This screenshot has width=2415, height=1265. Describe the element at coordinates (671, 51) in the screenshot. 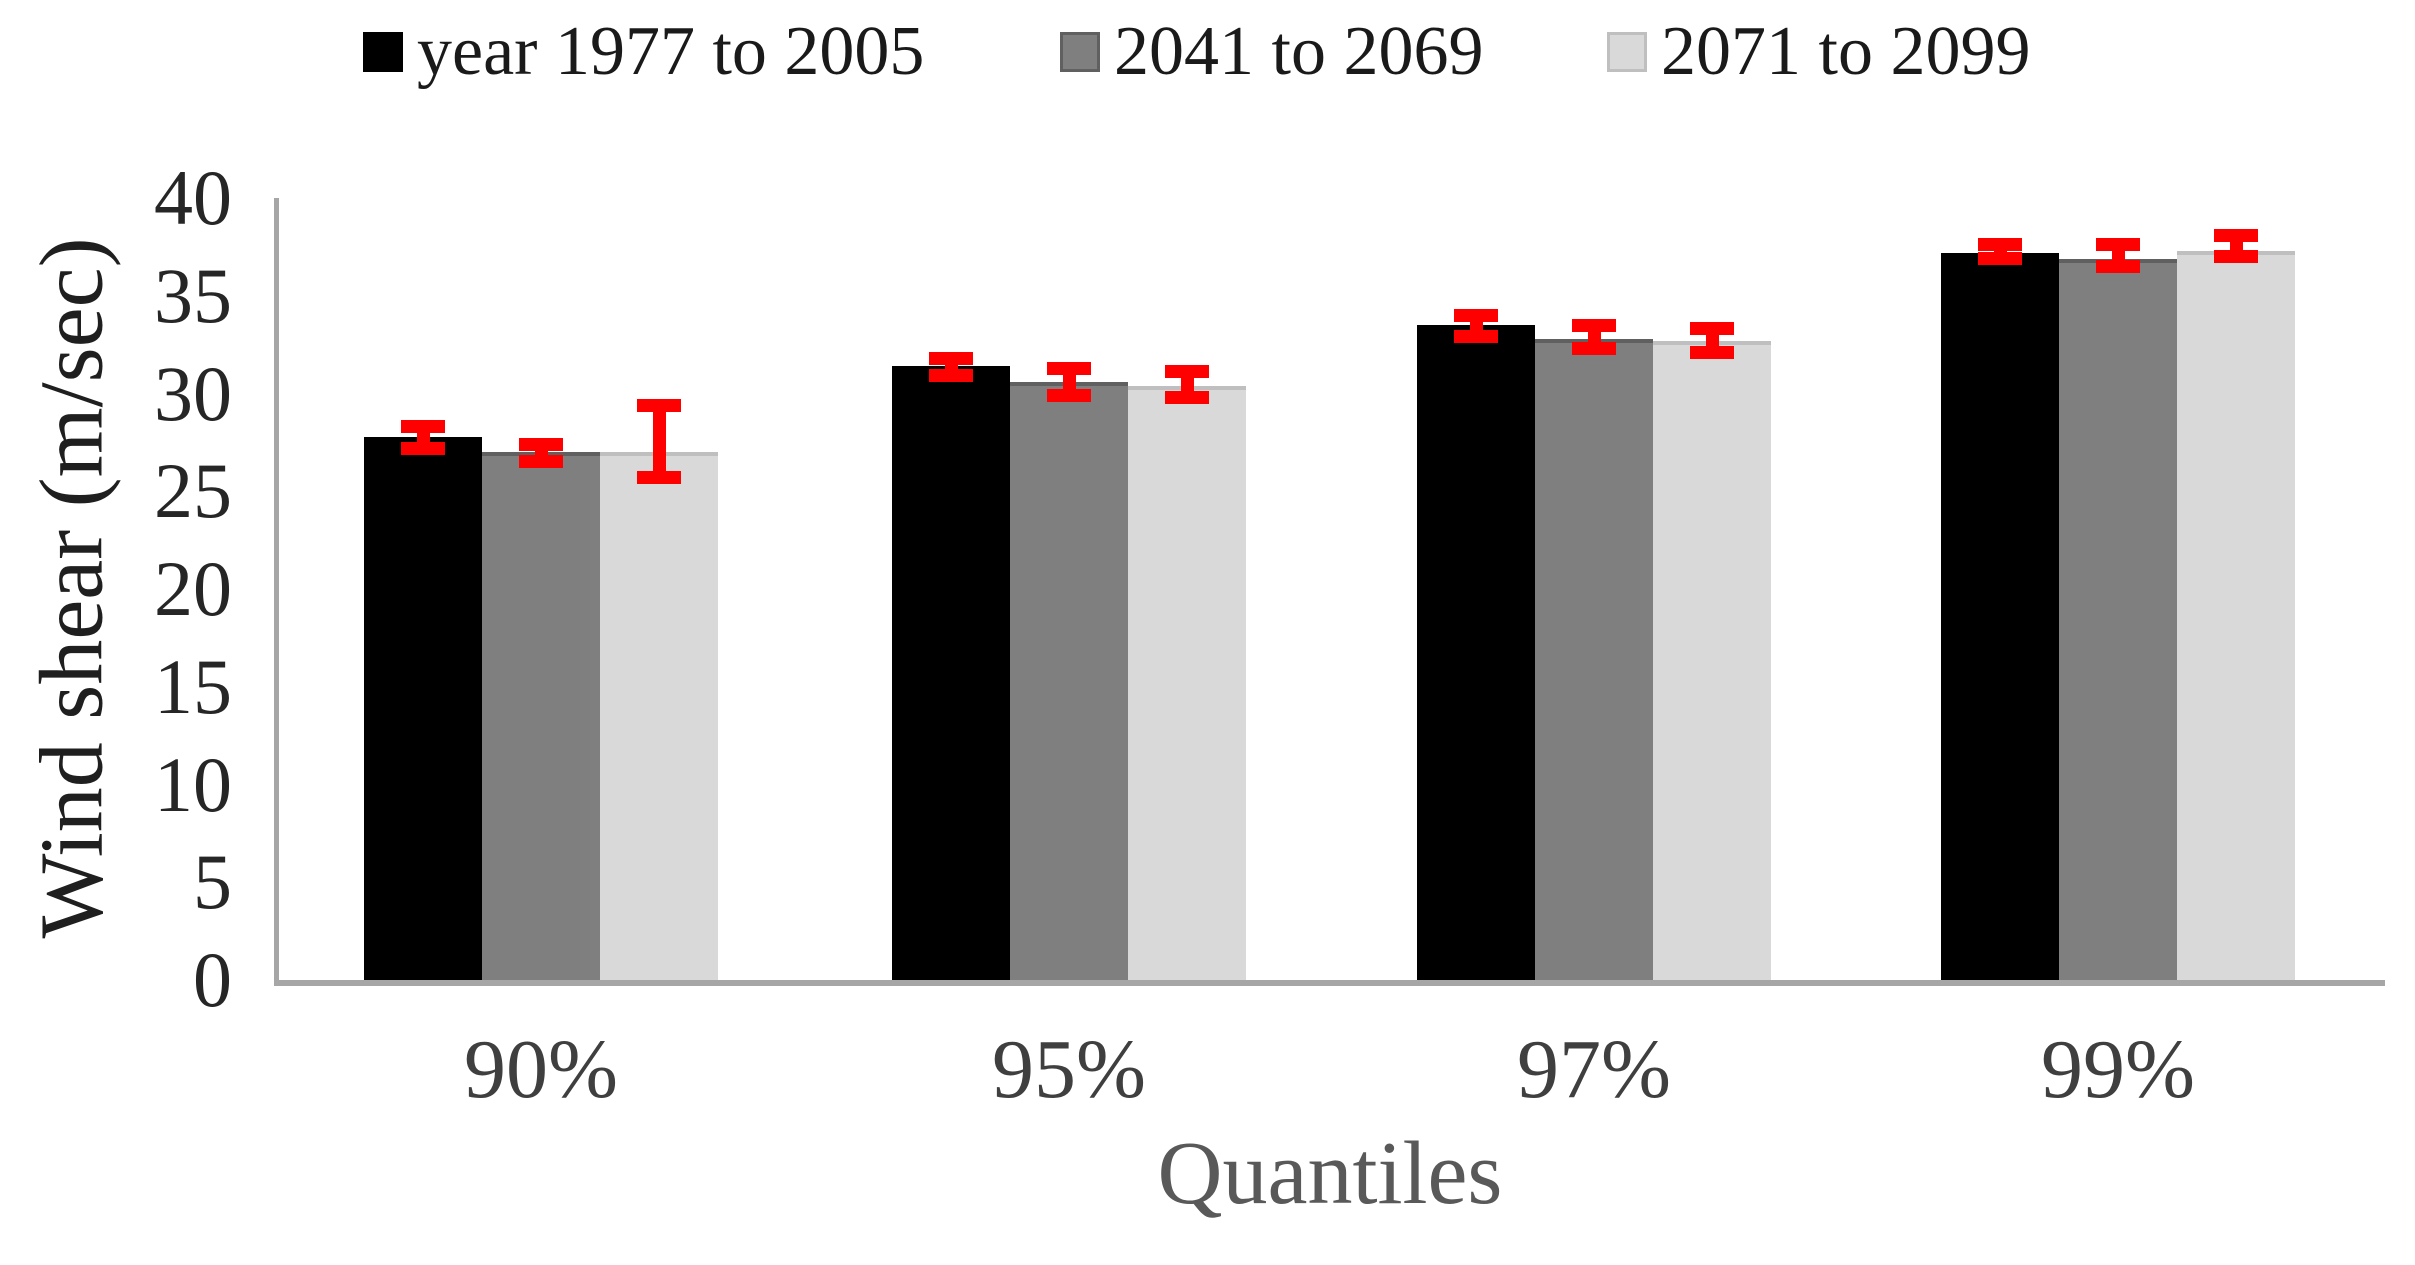

I see `legend-label: year 1977 to 2005` at that location.